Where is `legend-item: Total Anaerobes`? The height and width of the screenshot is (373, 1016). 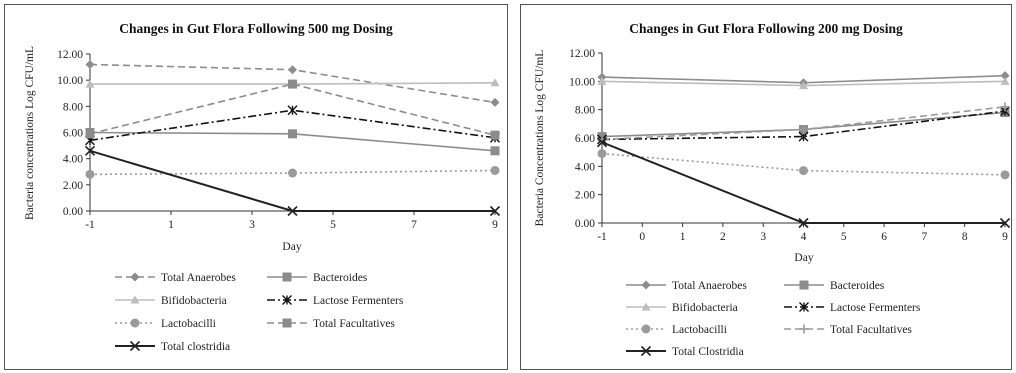
legend-item: Total Anaerobes is located at coordinates (175, 278).